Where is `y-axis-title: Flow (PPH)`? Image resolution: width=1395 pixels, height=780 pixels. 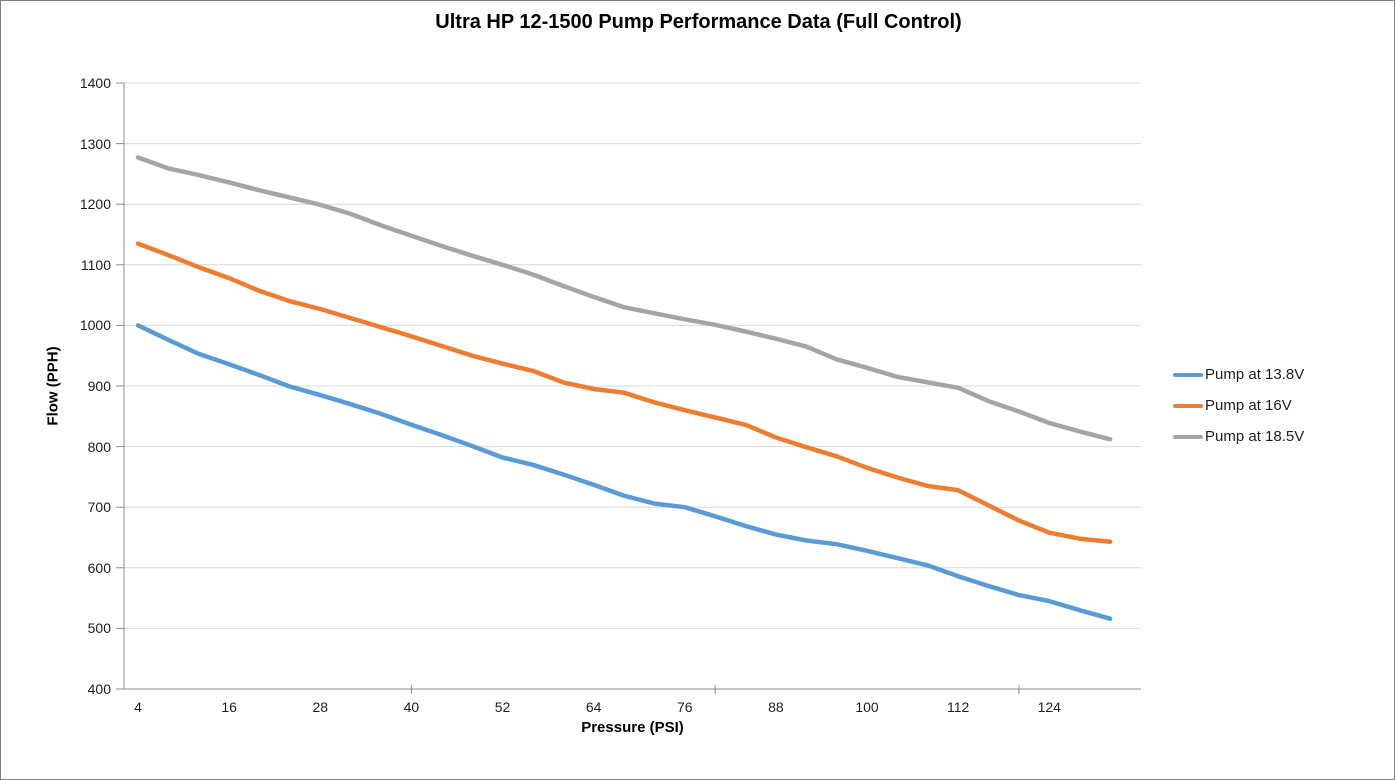
y-axis-title: Flow (PPH) is located at coordinates (53, 386).